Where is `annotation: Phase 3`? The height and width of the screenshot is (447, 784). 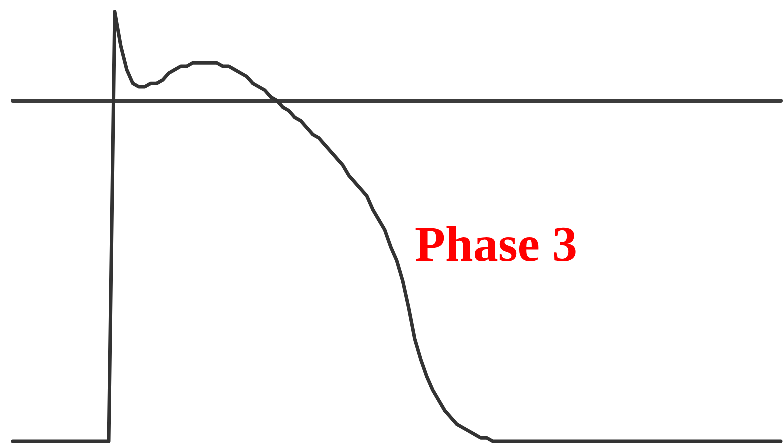 annotation: Phase 3 is located at coordinates (496, 244).